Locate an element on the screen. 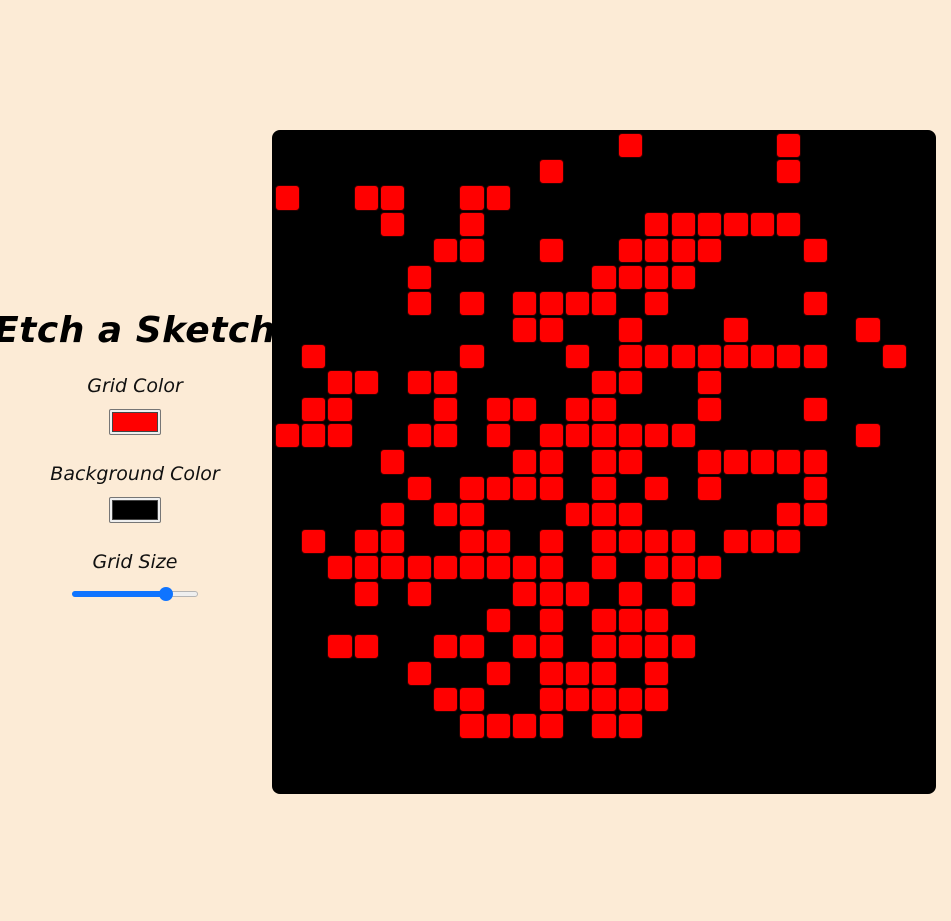 This screenshot has width=951, height=921. background-color-picker is located at coordinates (135, 510).